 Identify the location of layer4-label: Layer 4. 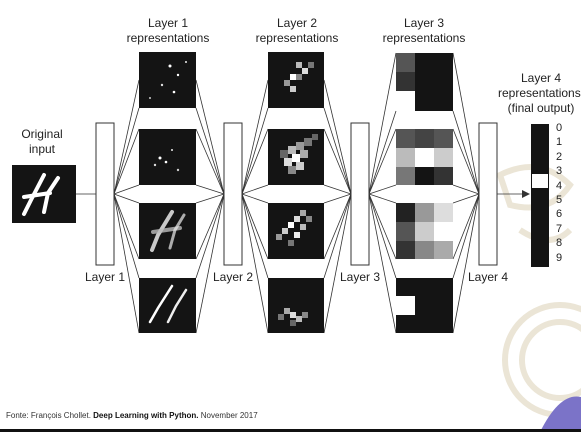
(488, 277).